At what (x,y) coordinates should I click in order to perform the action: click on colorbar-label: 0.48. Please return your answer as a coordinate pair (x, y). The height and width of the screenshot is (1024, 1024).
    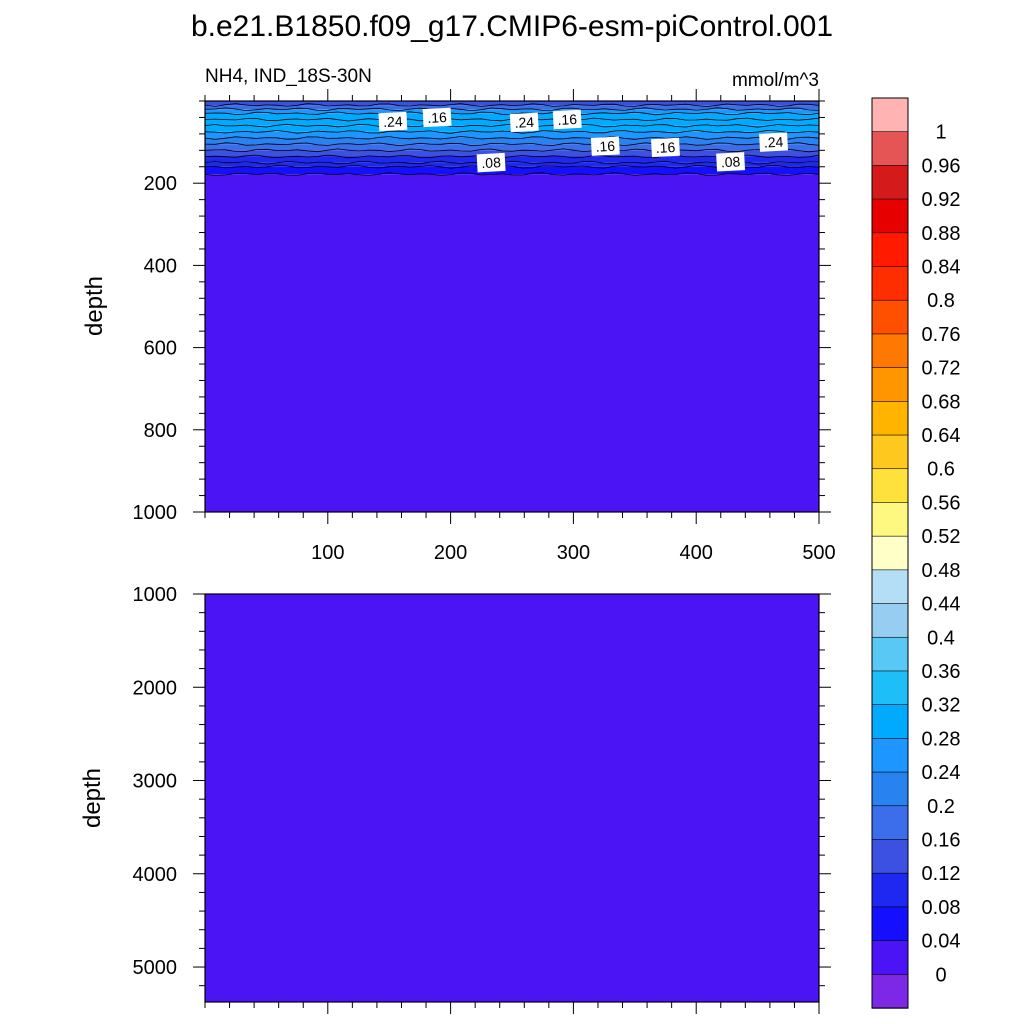
    Looking at the image, I should click on (941, 571).